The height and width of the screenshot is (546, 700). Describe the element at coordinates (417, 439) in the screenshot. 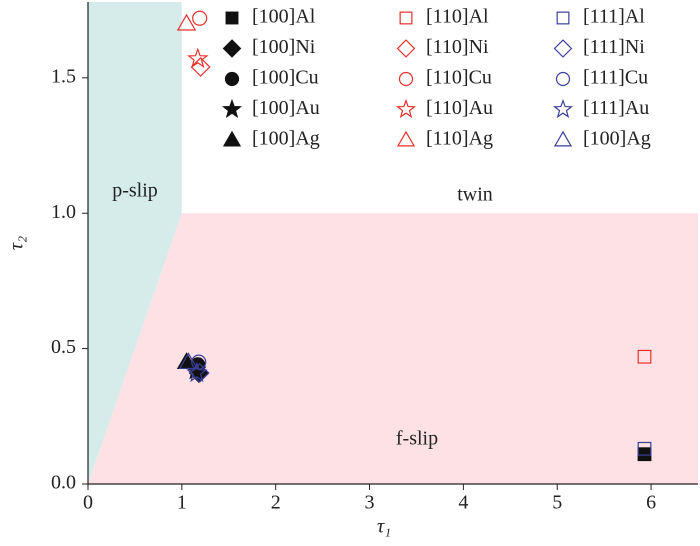

I see `region-label: f-slip` at that location.